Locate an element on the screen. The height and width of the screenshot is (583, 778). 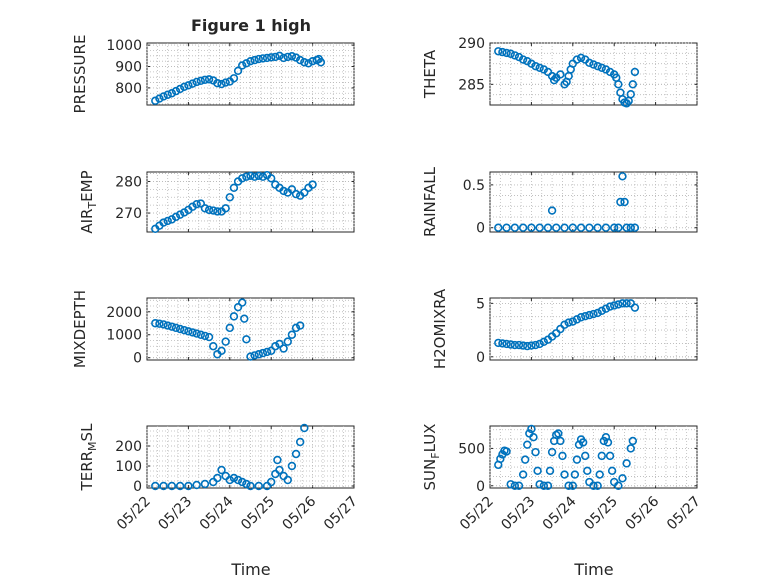
y-axis-label: PRESSURE is located at coordinates (80, 74).